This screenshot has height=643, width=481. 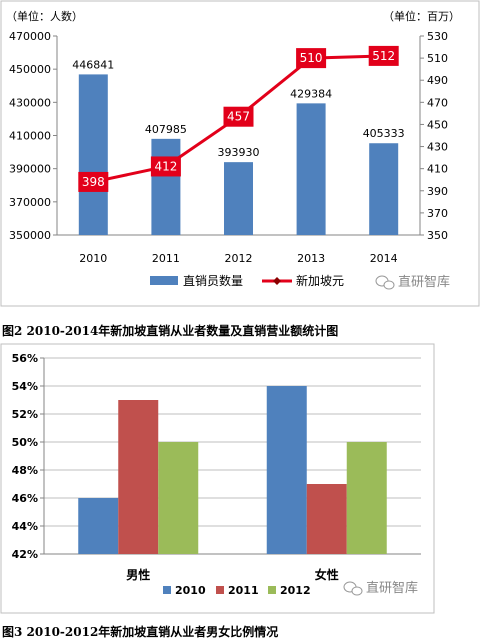 I want to click on bar-data-label: 393930, so click(x=239, y=152).